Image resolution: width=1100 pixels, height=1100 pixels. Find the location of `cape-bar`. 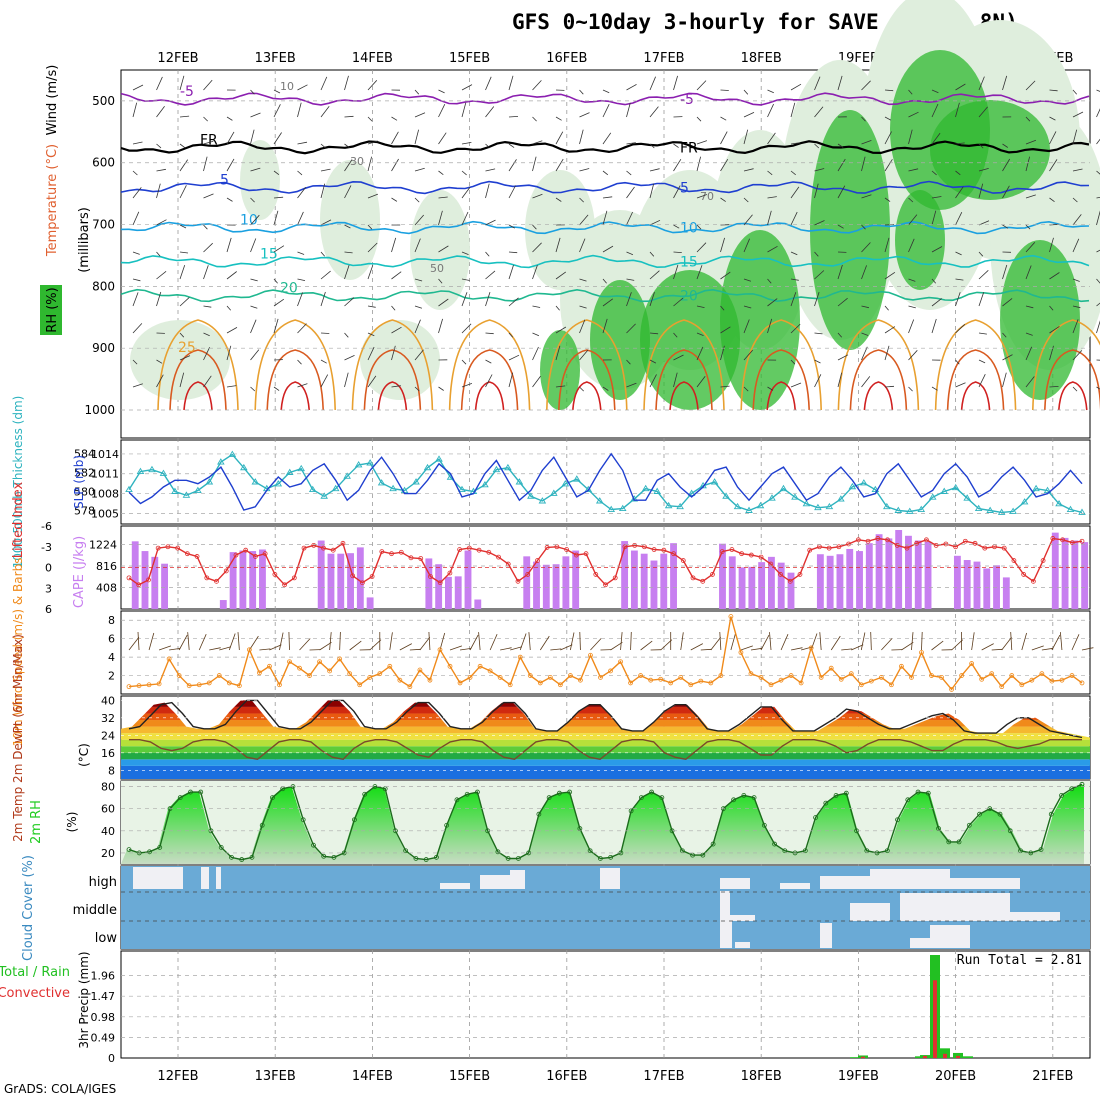

cape-bar is located at coordinates (732, 582).